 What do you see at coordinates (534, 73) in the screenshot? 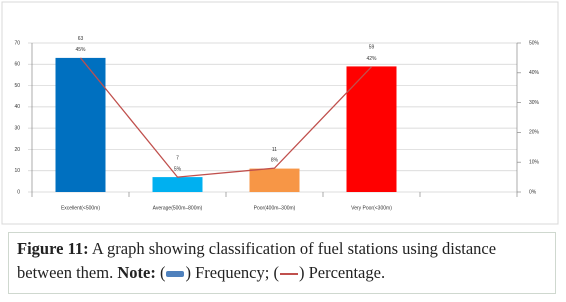
I see `y2-tick-label: 40%` at bounding box center [534, 73].